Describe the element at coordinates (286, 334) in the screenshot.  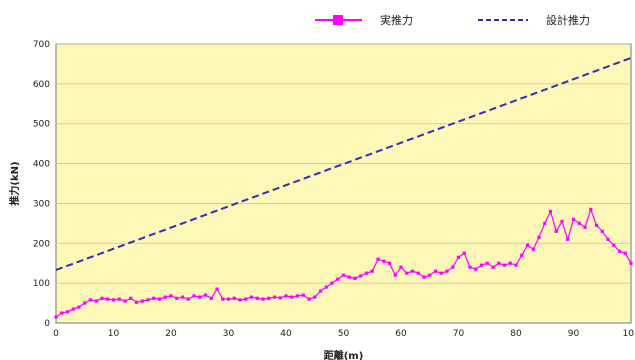
I see `x-tick-label: 40` at that location.